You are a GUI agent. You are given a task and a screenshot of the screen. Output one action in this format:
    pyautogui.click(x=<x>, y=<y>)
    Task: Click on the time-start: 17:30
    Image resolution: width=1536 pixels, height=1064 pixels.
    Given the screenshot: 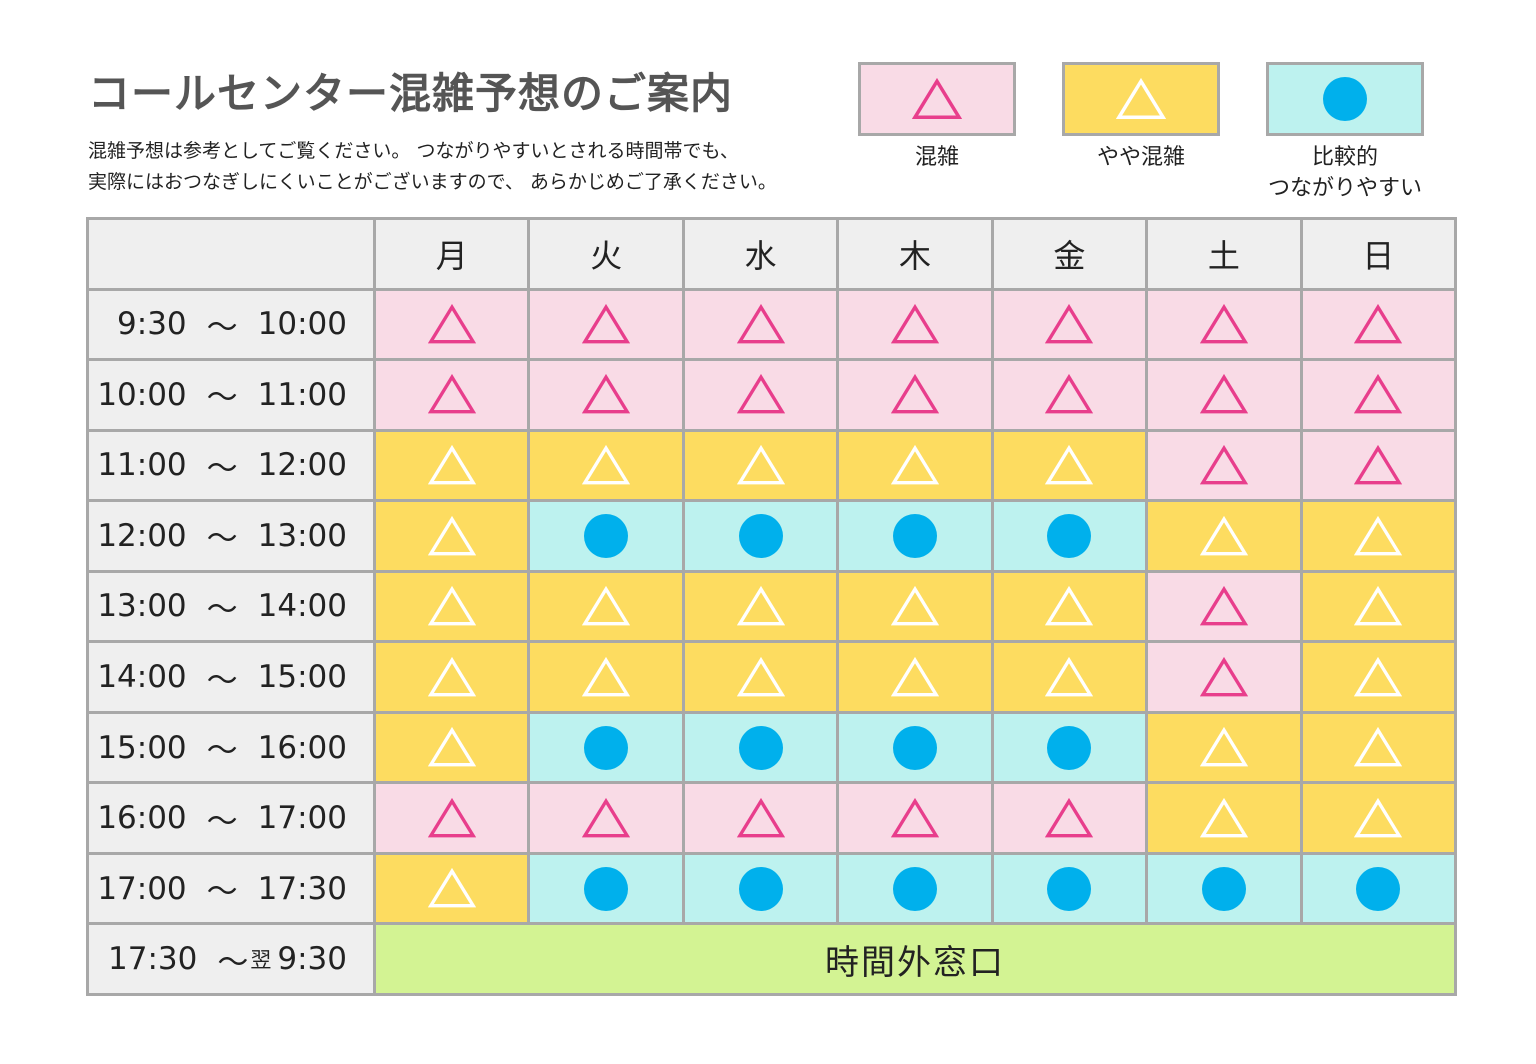 What is the action you would take?
    pyautogui.click(x=153, y=959)
    